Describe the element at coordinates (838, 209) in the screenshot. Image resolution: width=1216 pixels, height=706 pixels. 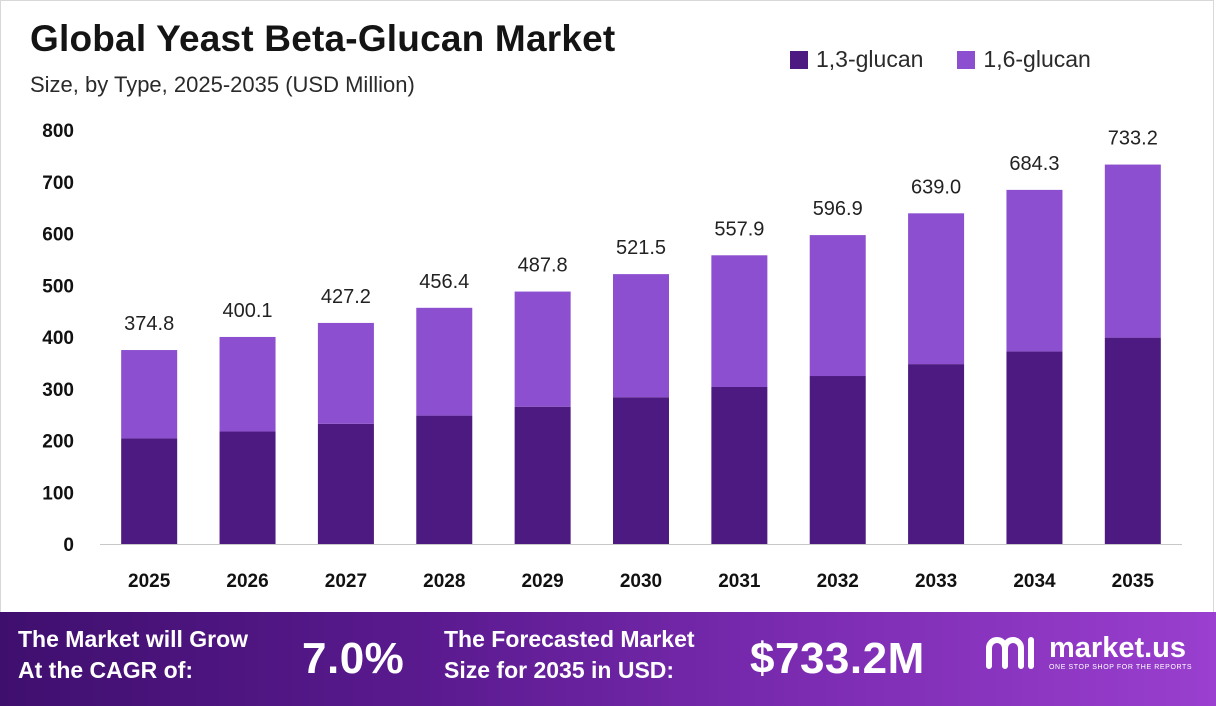
I see `bar-total-label: 596.9` at that location.